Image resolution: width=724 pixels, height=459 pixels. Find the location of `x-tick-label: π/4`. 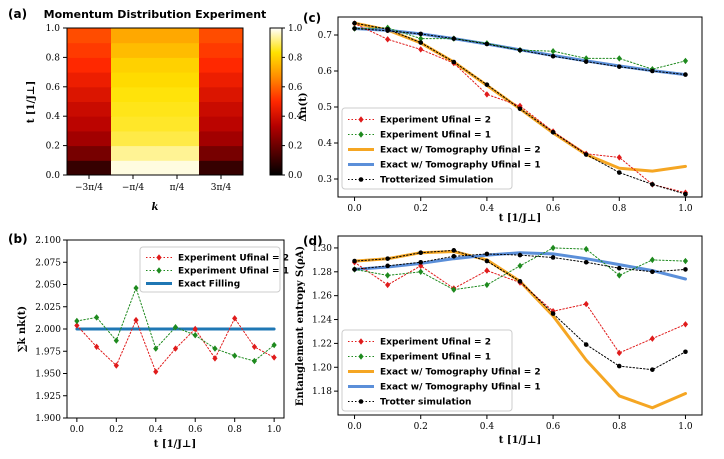

x-tick-label: π/4 is located at coordinates (177, 188).